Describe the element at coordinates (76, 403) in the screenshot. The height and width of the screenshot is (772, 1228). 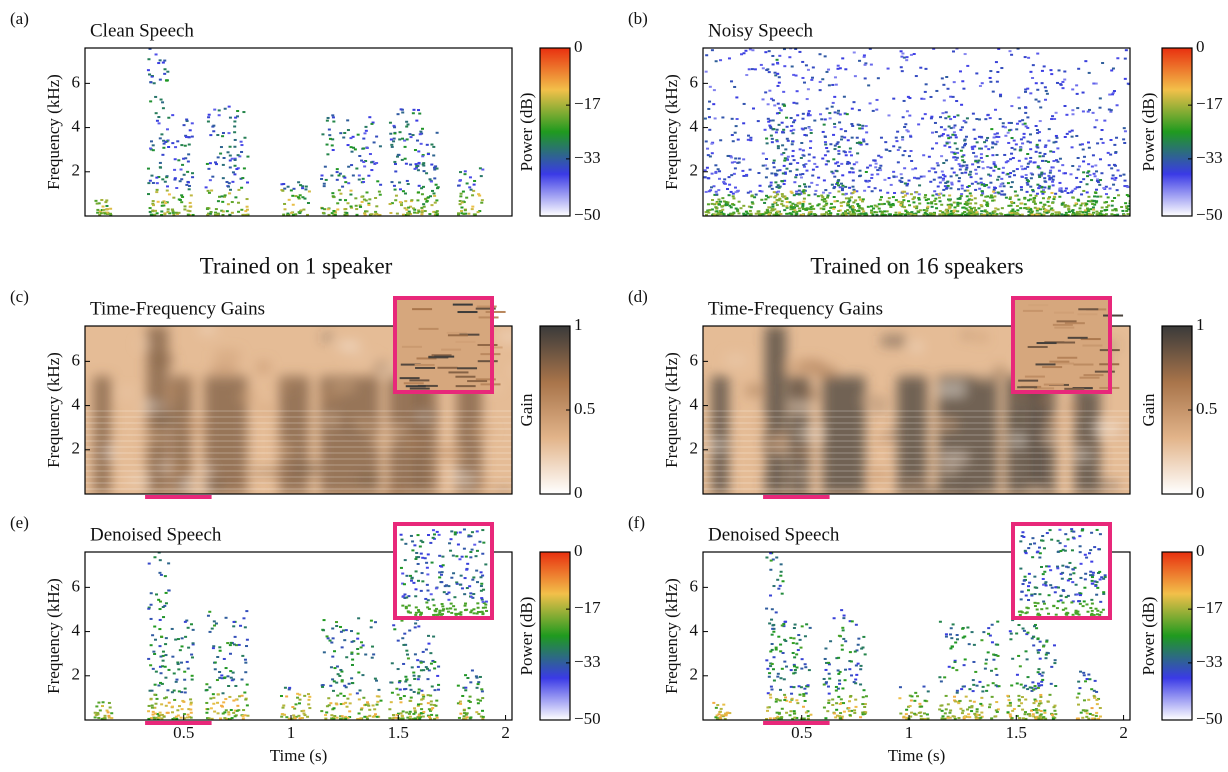
I see `y-tick-label: 4` at that location.